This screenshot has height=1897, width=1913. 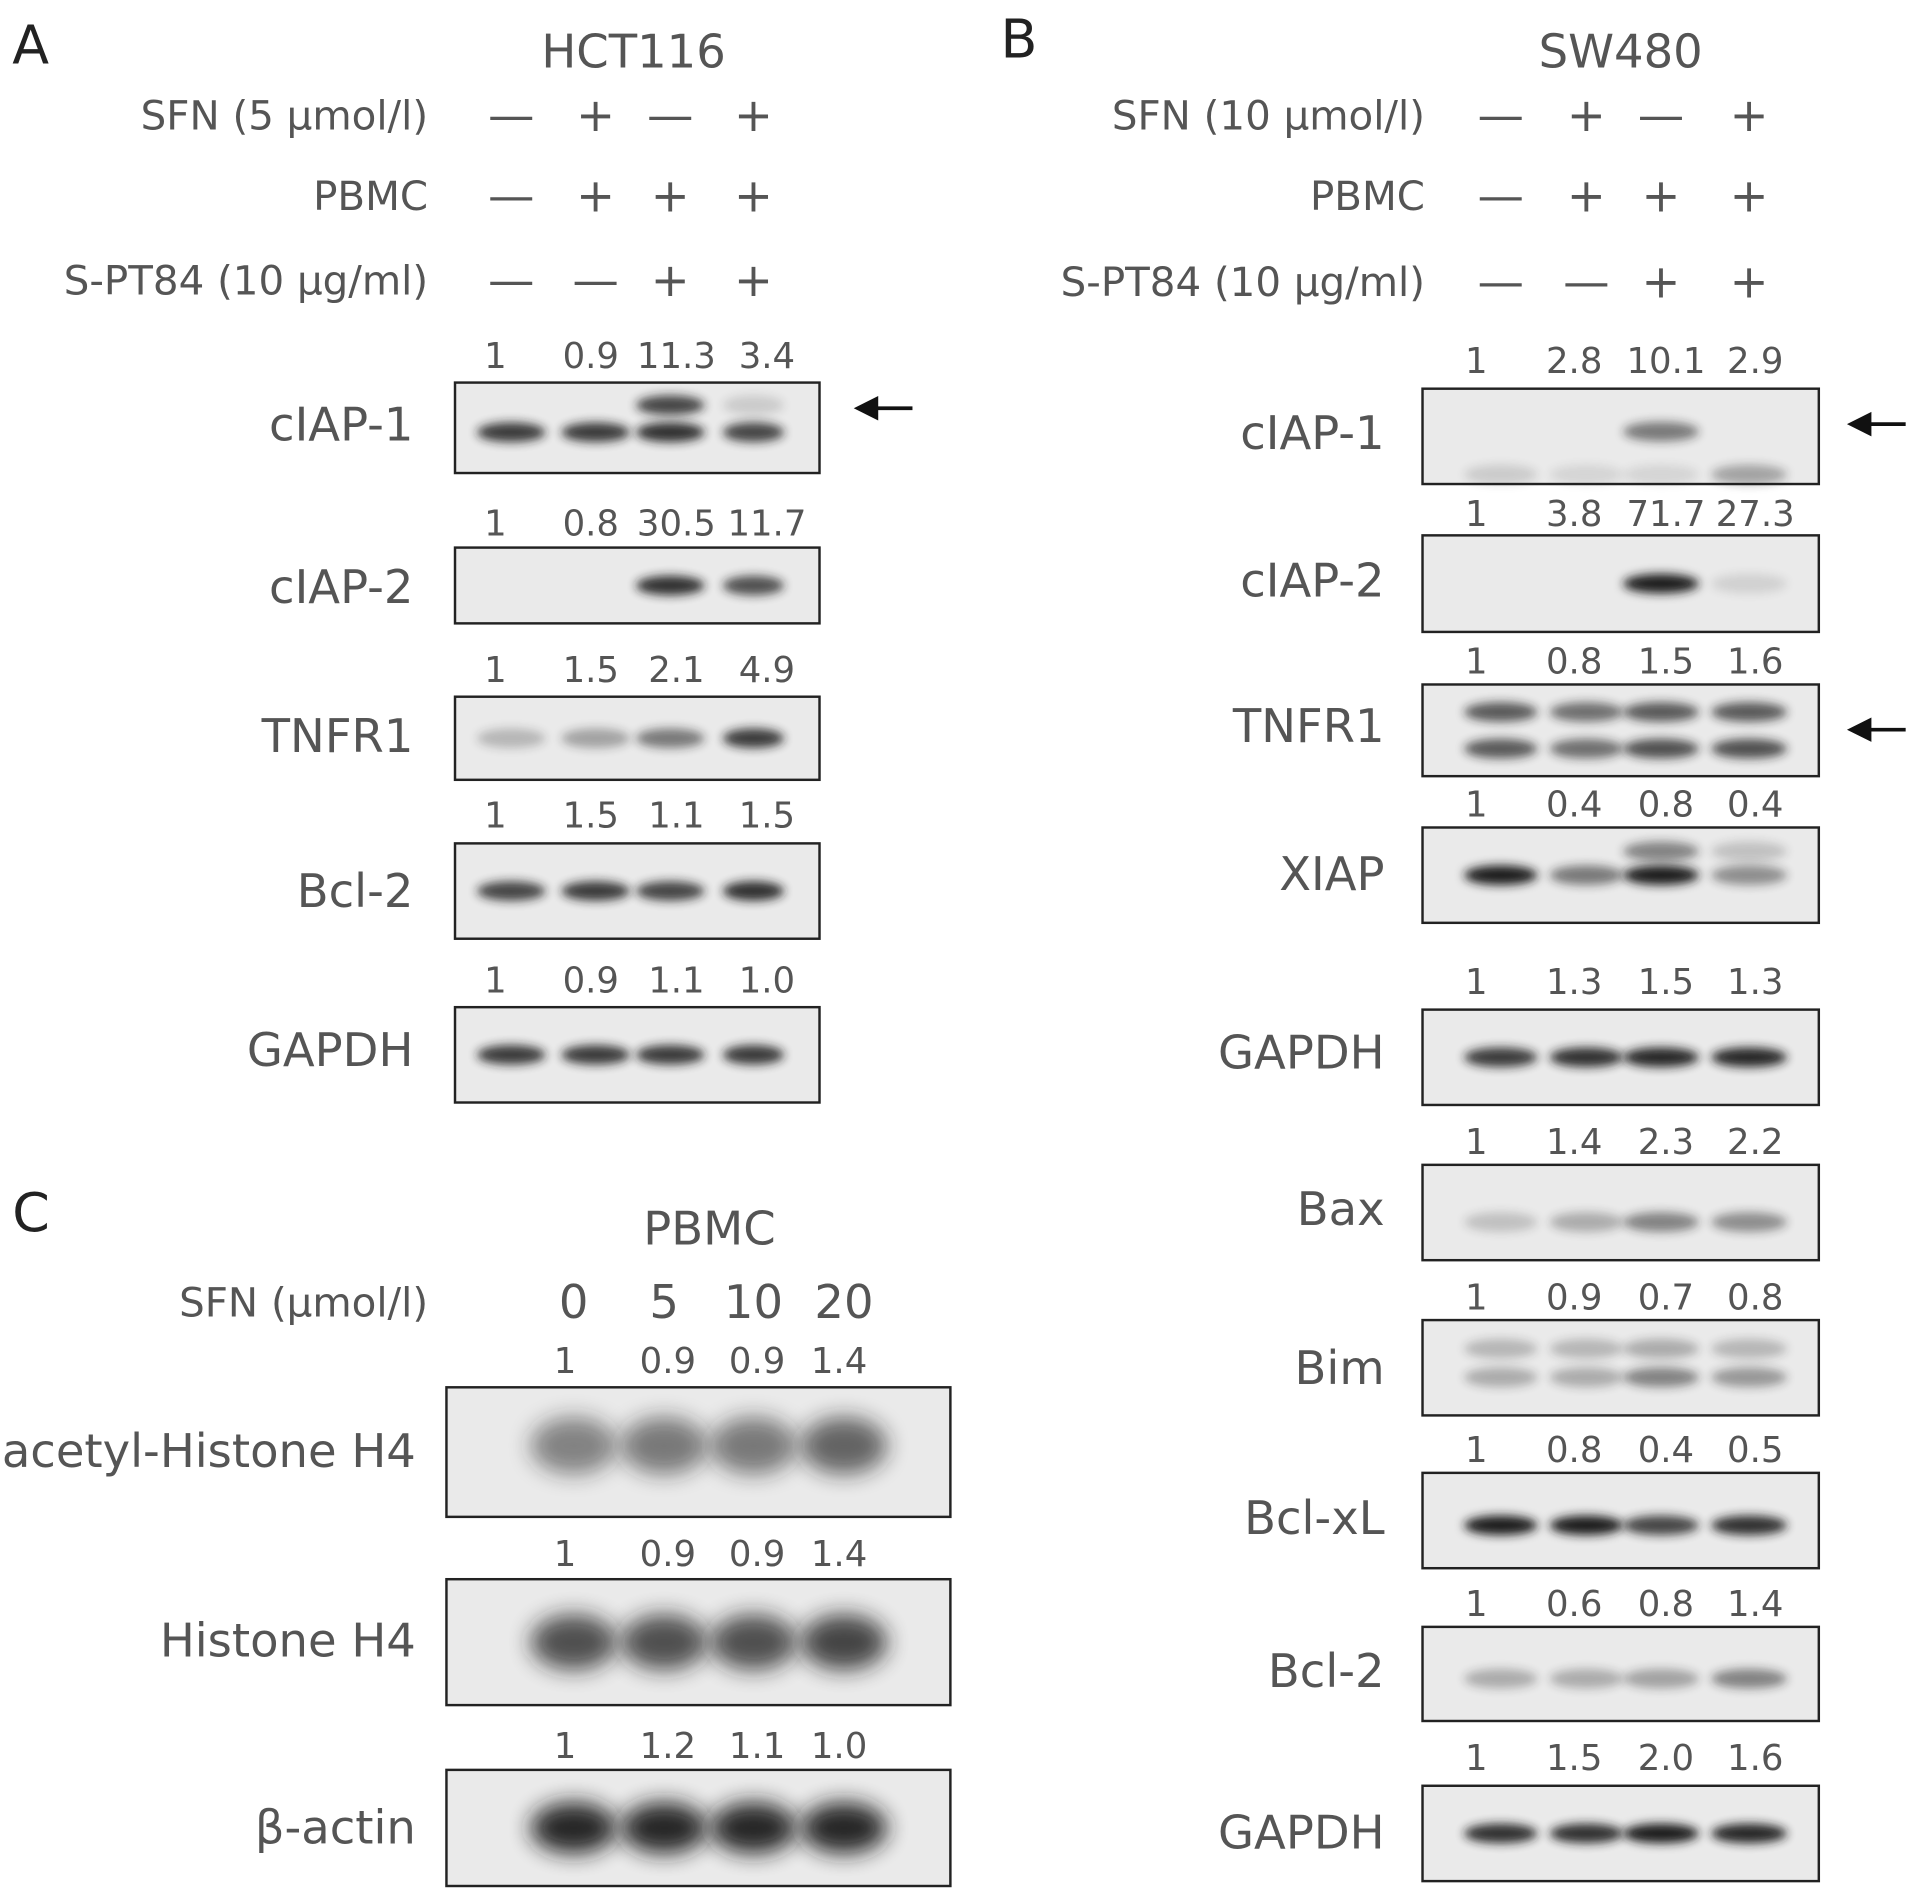 I want to click on blot-background, so click(x=1621, y=1367).